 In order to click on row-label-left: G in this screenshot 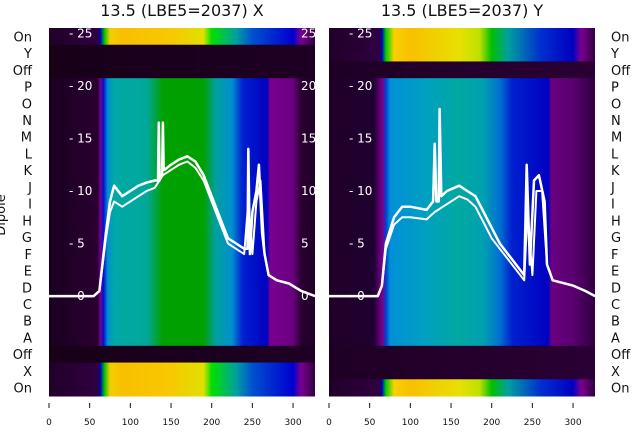, I will do `click(27, 238)`.